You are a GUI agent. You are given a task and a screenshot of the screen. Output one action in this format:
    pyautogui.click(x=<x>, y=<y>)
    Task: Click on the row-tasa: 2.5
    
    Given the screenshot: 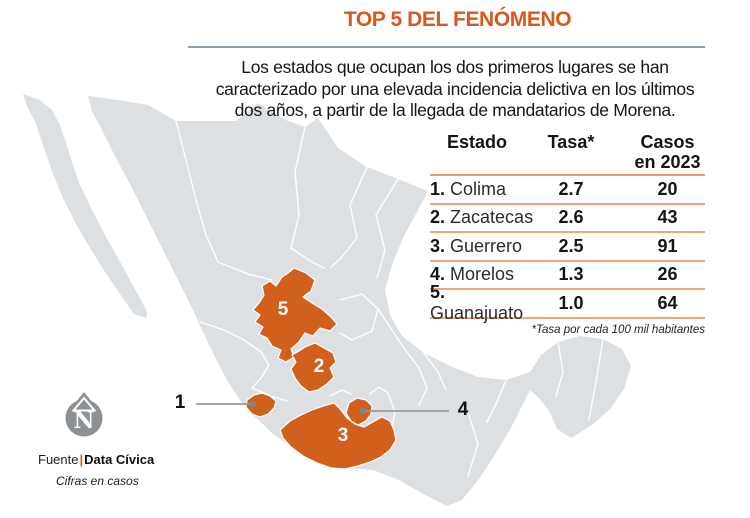 What is the action you would take?
    pyautogui.click(x=571, y=245)
    